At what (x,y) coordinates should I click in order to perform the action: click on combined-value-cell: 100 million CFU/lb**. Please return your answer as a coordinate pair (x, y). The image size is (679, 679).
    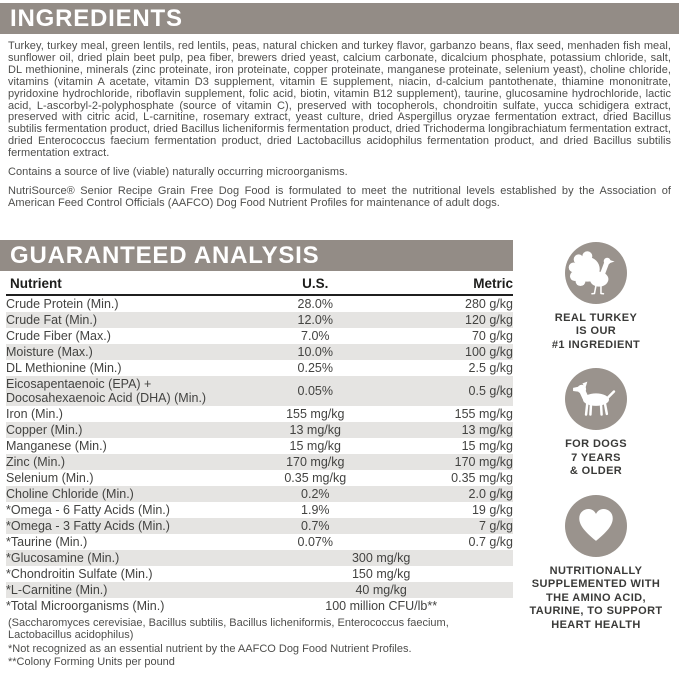
    Looking at the image, I should click on (381, 605).